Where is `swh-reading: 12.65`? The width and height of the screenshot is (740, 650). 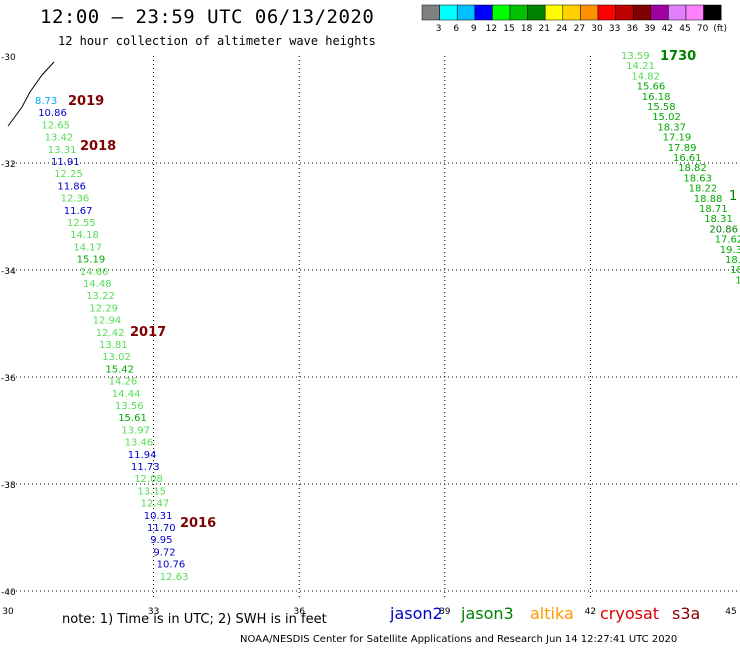 swh-reading: 12.65 is located at coordinates (55, 125).